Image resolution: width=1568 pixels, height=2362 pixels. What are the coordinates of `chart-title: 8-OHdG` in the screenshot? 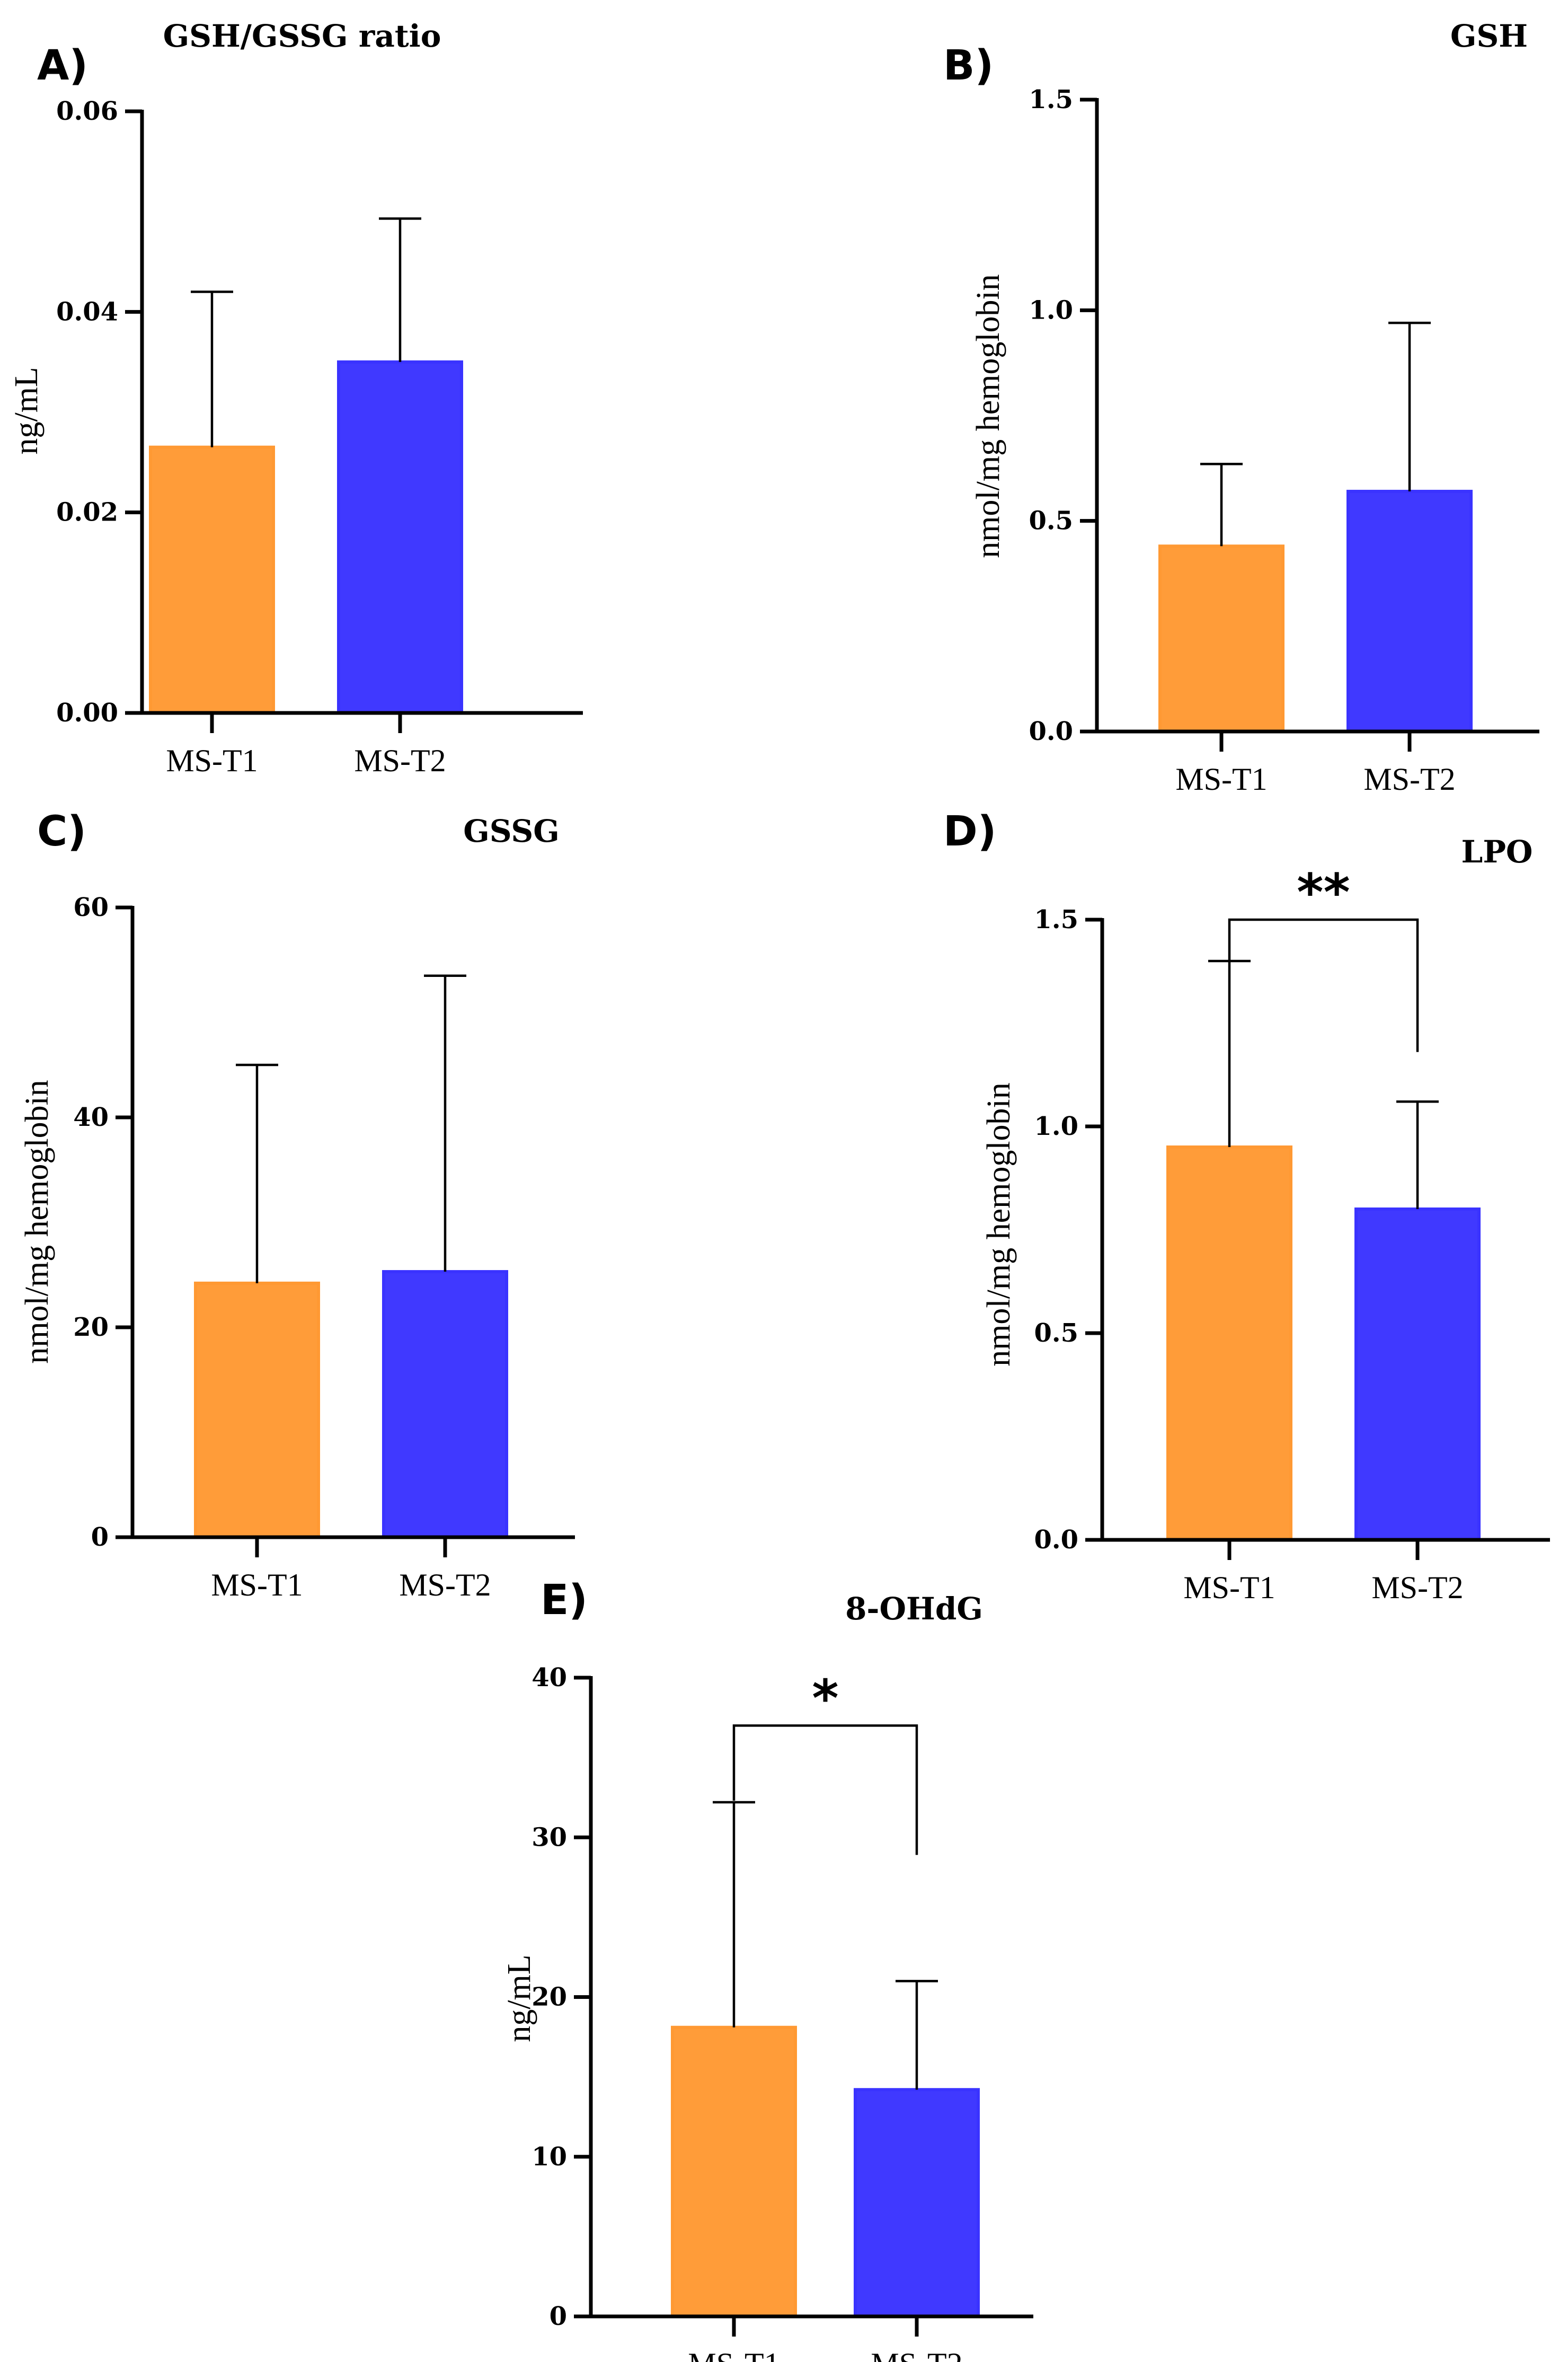 It's located at (914, 1609).